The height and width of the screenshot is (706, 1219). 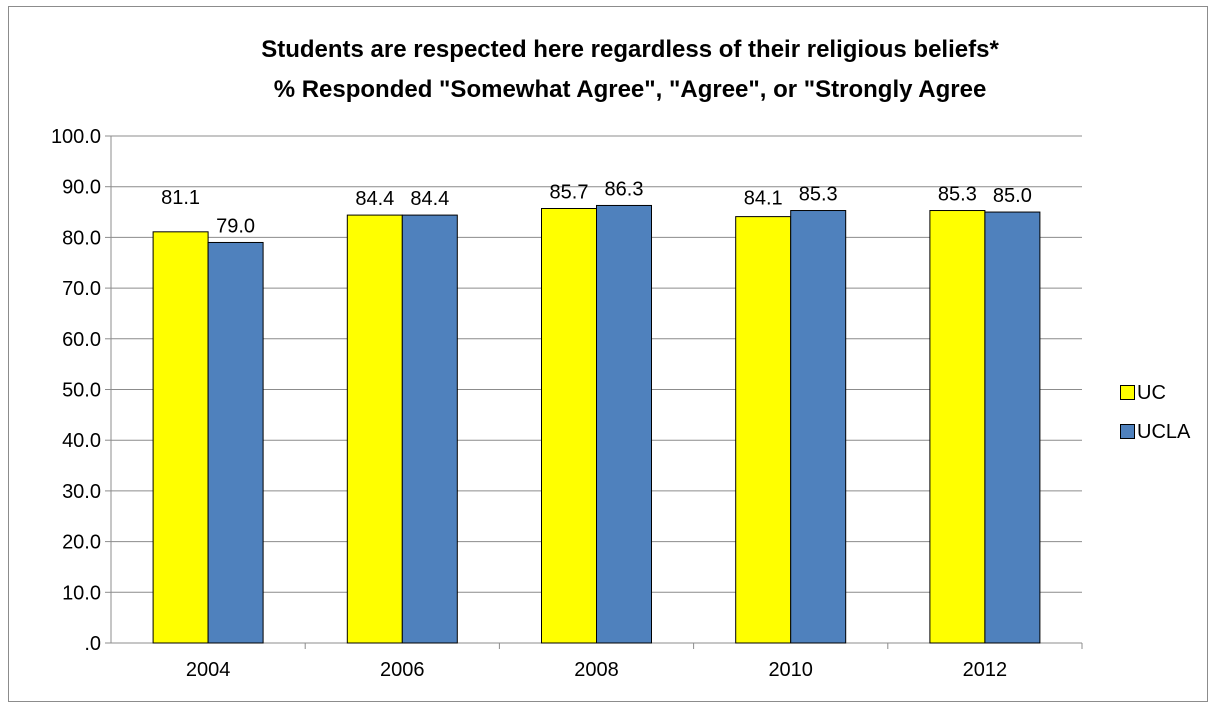 What do you see at coordinates (763, 199) in the screenshot?
I see `data-label: 84.1` at bounding box center [763, 199].